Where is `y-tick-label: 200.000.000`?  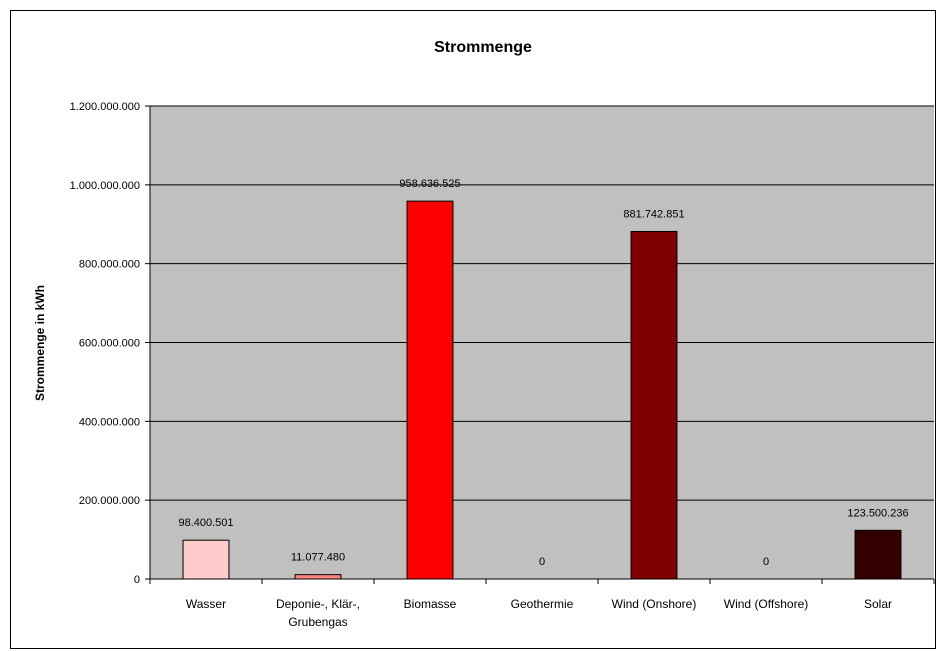 y-tick-label: 200.000.000 is located at coordinates (109, 501).